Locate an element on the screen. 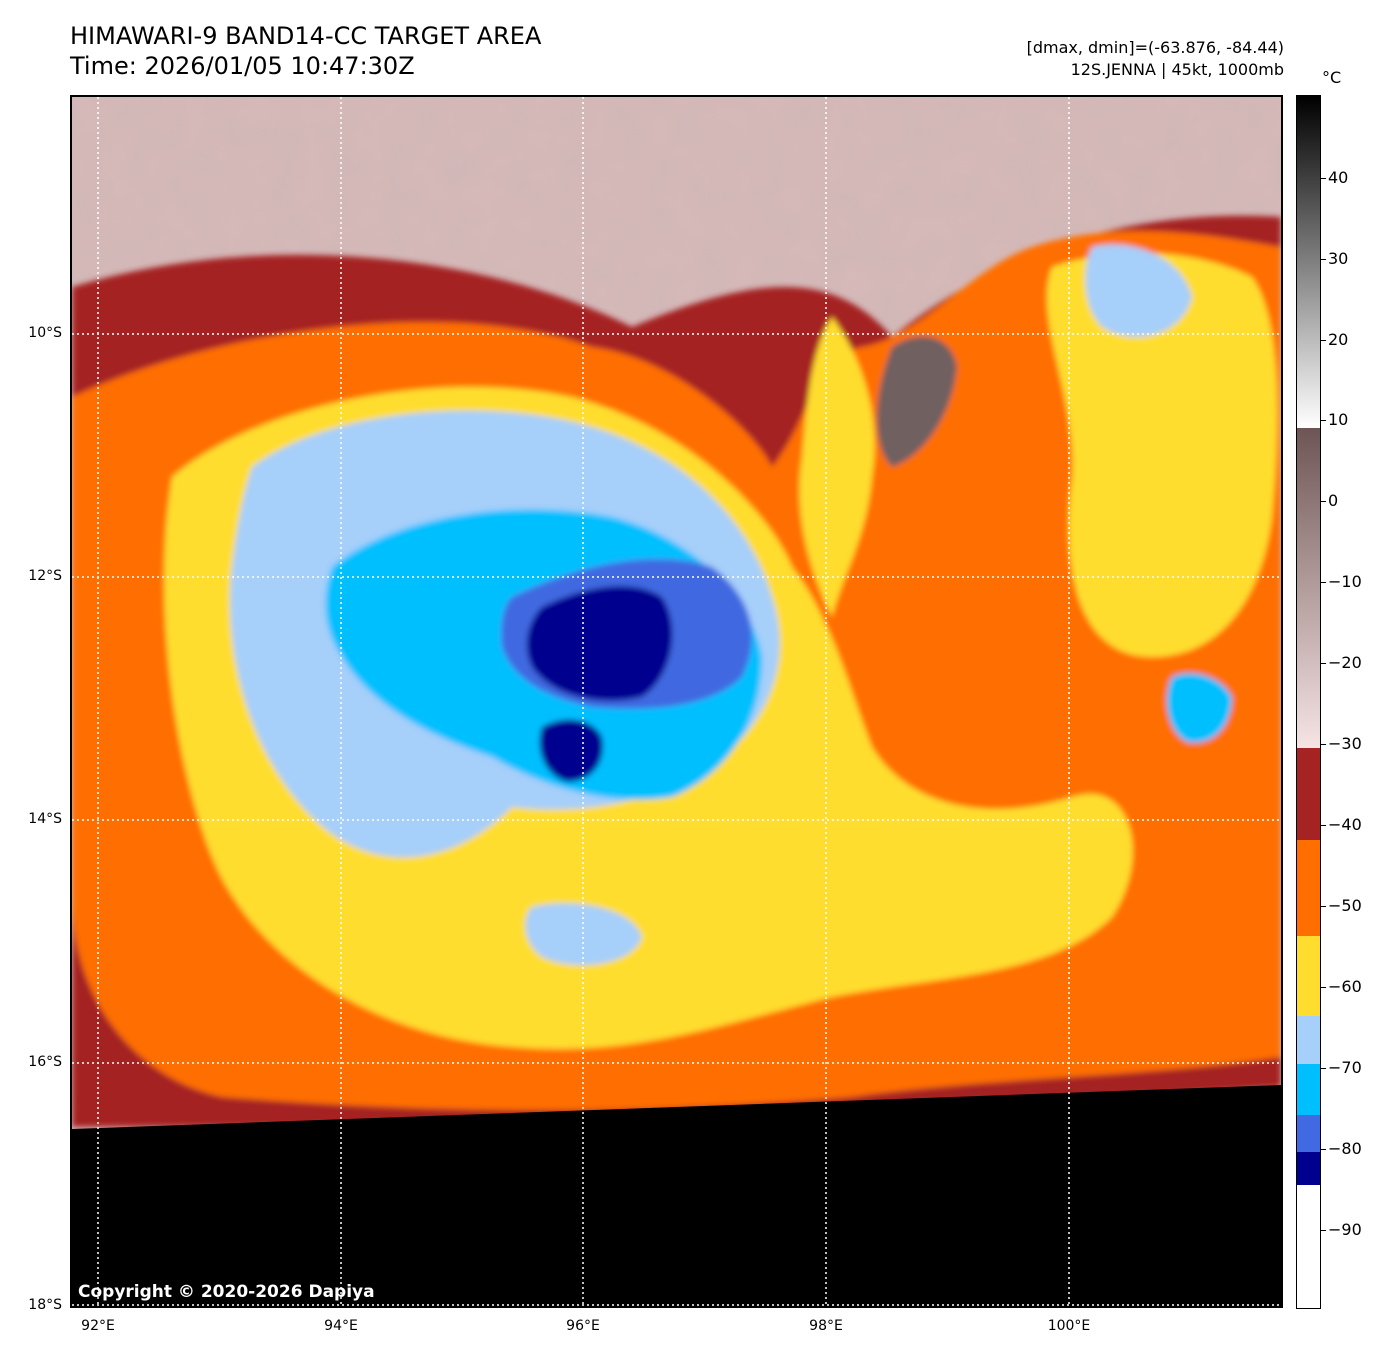 The width and height of the screenshot is (1388, 1359). storm-info: 12S.JENNA | 45kt, 1000mb is located at coordinates (1177, 69).